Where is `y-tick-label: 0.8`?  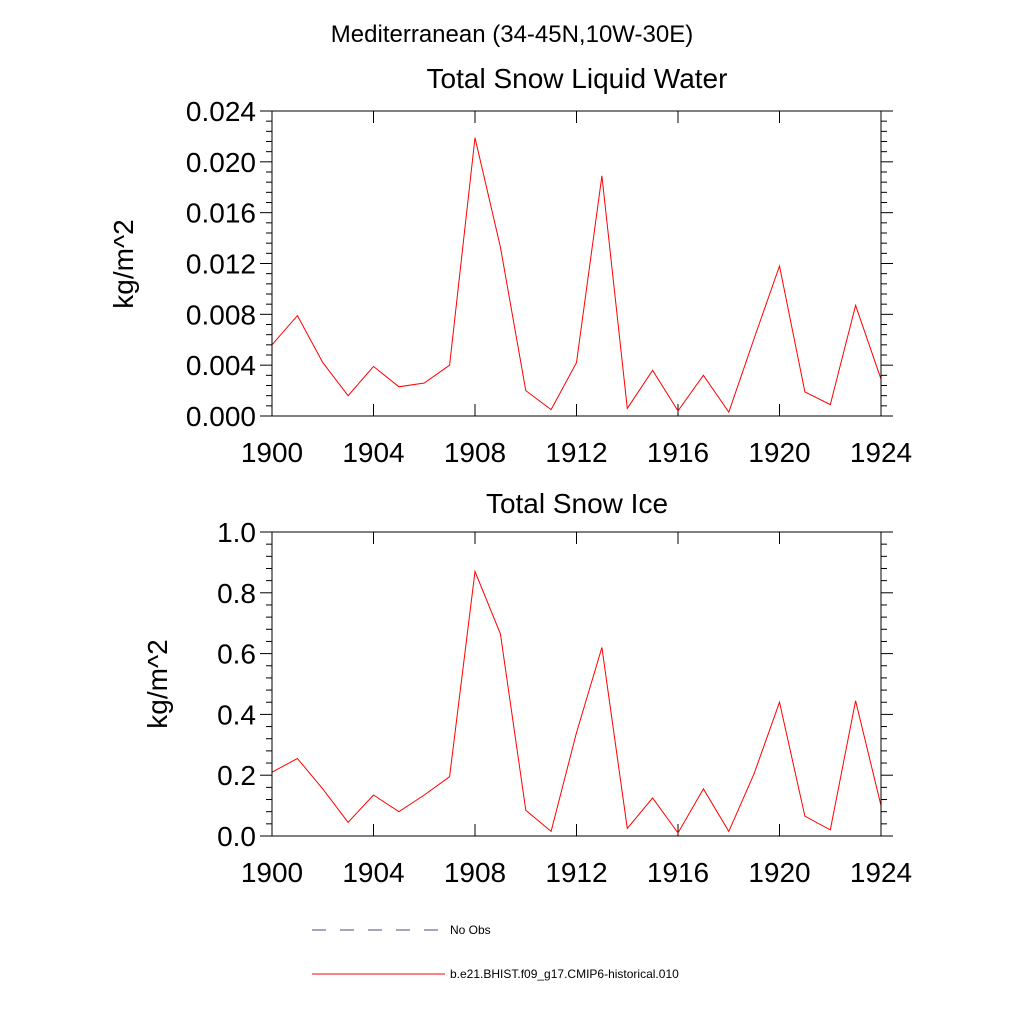 y-tick-label: 0.8 is located at coordinates (236, 593).